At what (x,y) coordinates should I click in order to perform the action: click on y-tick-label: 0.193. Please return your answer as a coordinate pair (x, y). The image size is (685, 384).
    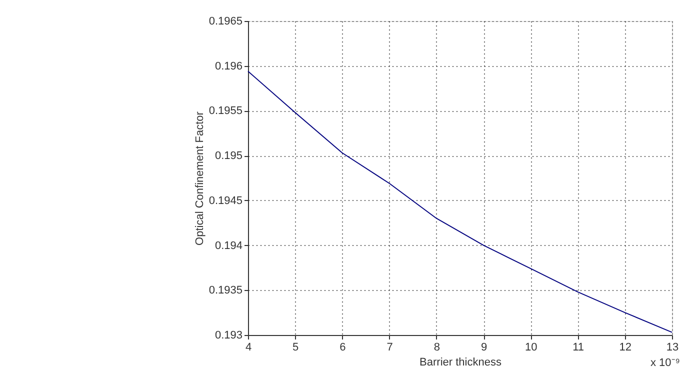
    Looking at the image, I should click on (228, 336).